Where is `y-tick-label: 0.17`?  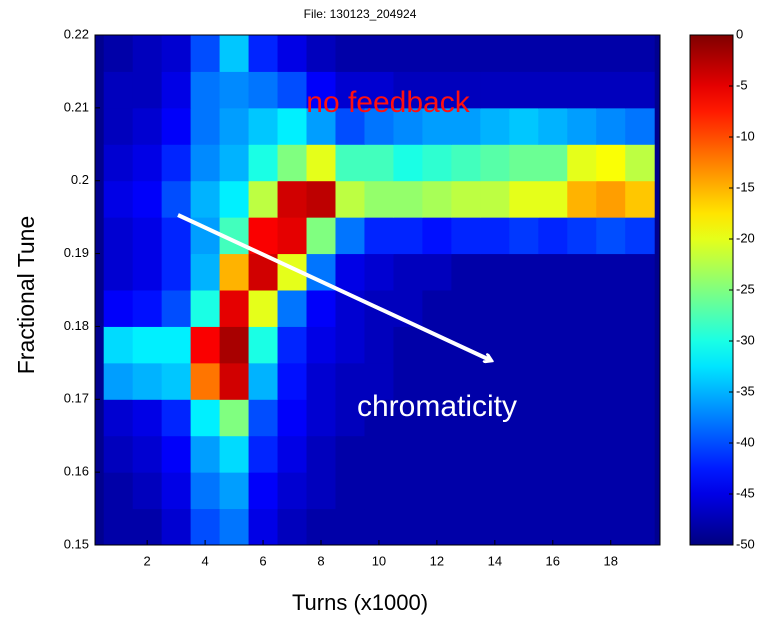
y-tick-label: 0.17 is located at coordinates (76, 398).